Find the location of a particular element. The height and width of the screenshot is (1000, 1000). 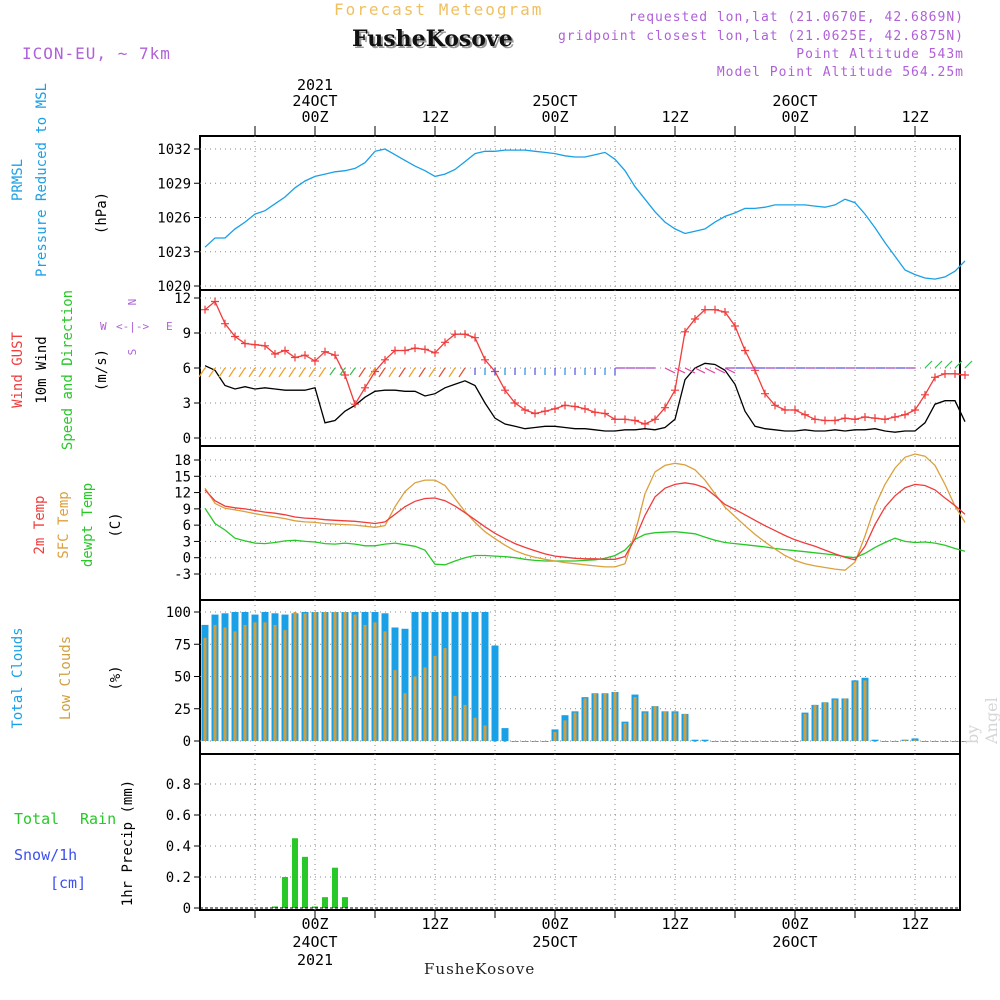

time-label-top: 24OCT is located at coordinates (314, 101).